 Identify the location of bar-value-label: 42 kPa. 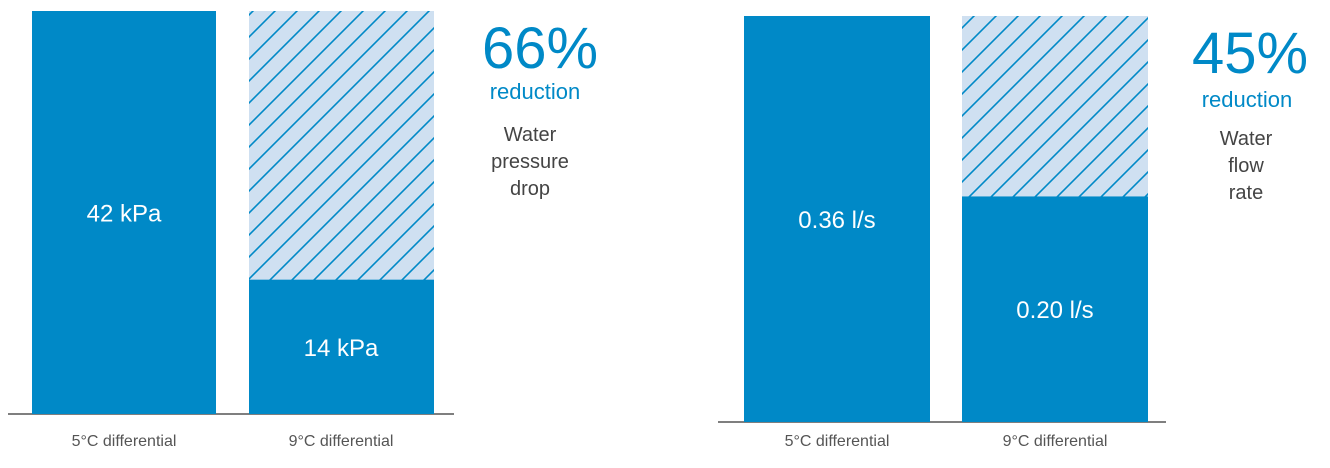
(124, 214).